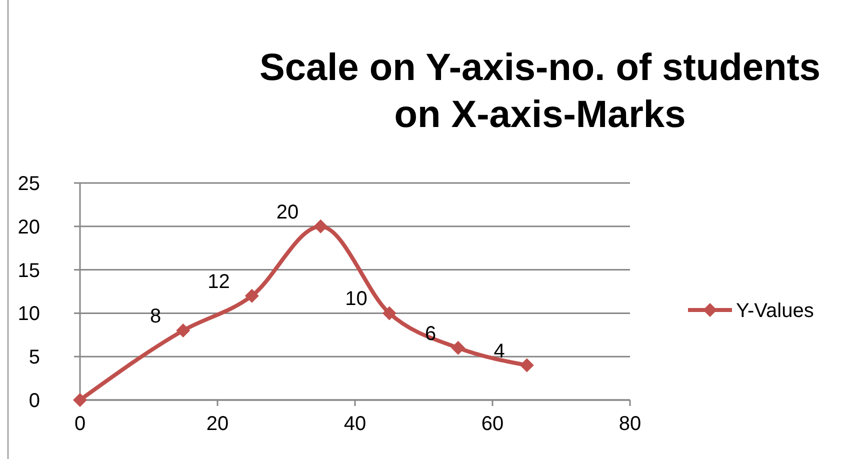 The image size is (852, 459). I want to click on y-tick-label: 0, so click(34, 401).